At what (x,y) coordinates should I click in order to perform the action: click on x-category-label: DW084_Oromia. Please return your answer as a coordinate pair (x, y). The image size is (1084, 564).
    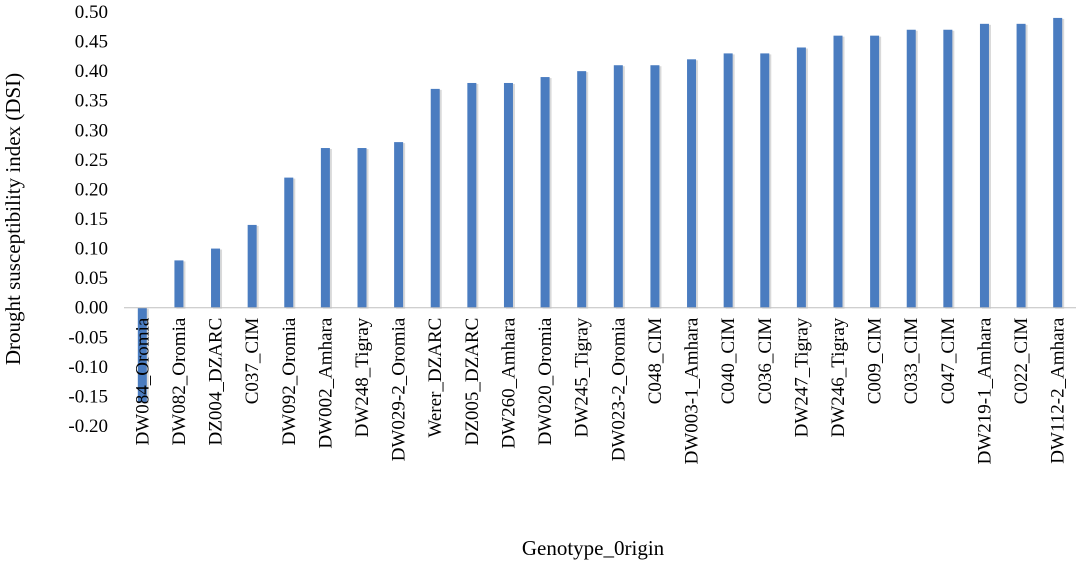
    Looking at the image, I should click on (142, 381).